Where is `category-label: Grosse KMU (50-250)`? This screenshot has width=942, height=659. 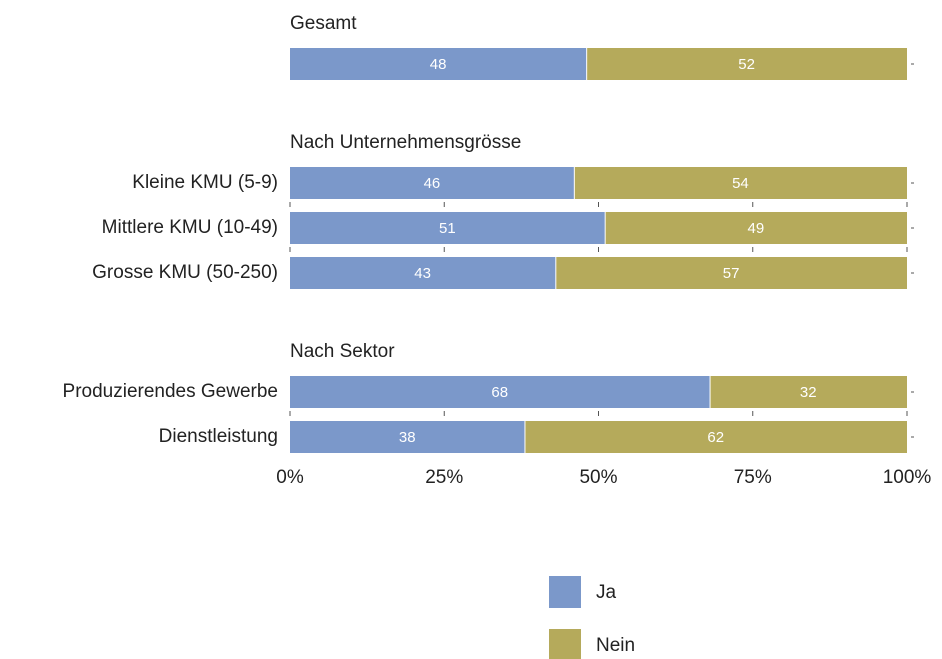 category-label: Grosse KMU (50-250) is located at coordinates (185, 272).